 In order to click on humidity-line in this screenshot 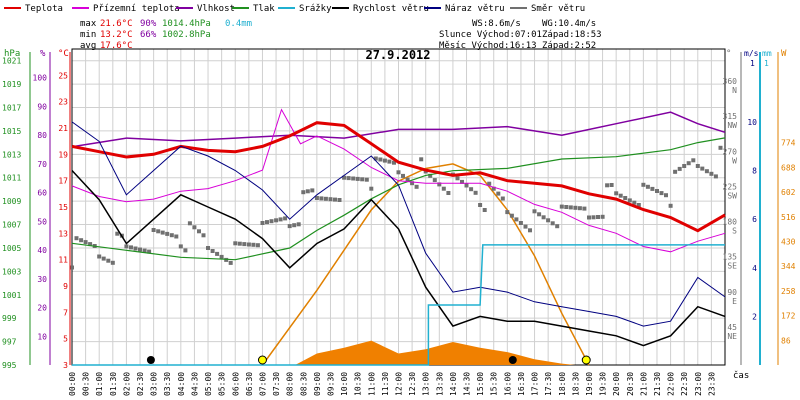, I will do `click(398, 129)`.